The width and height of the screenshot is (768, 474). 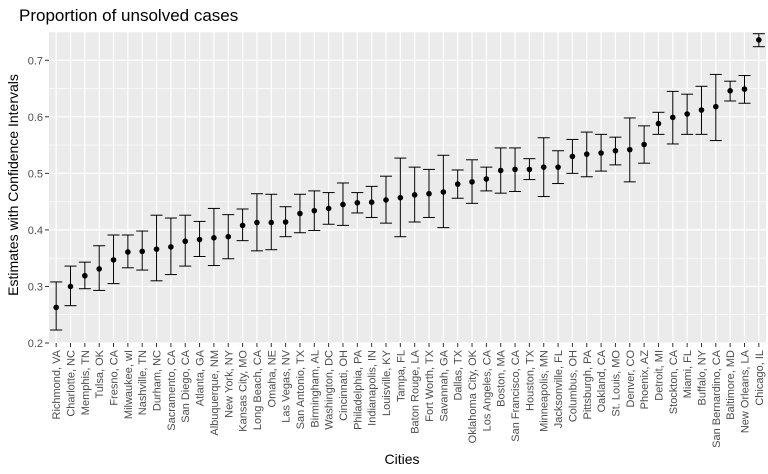 What do you see at coordinates (344, 385) in the screenshot?
I see `x-tick-label: Cincinnati, OH` at bounding box center [344, 385].